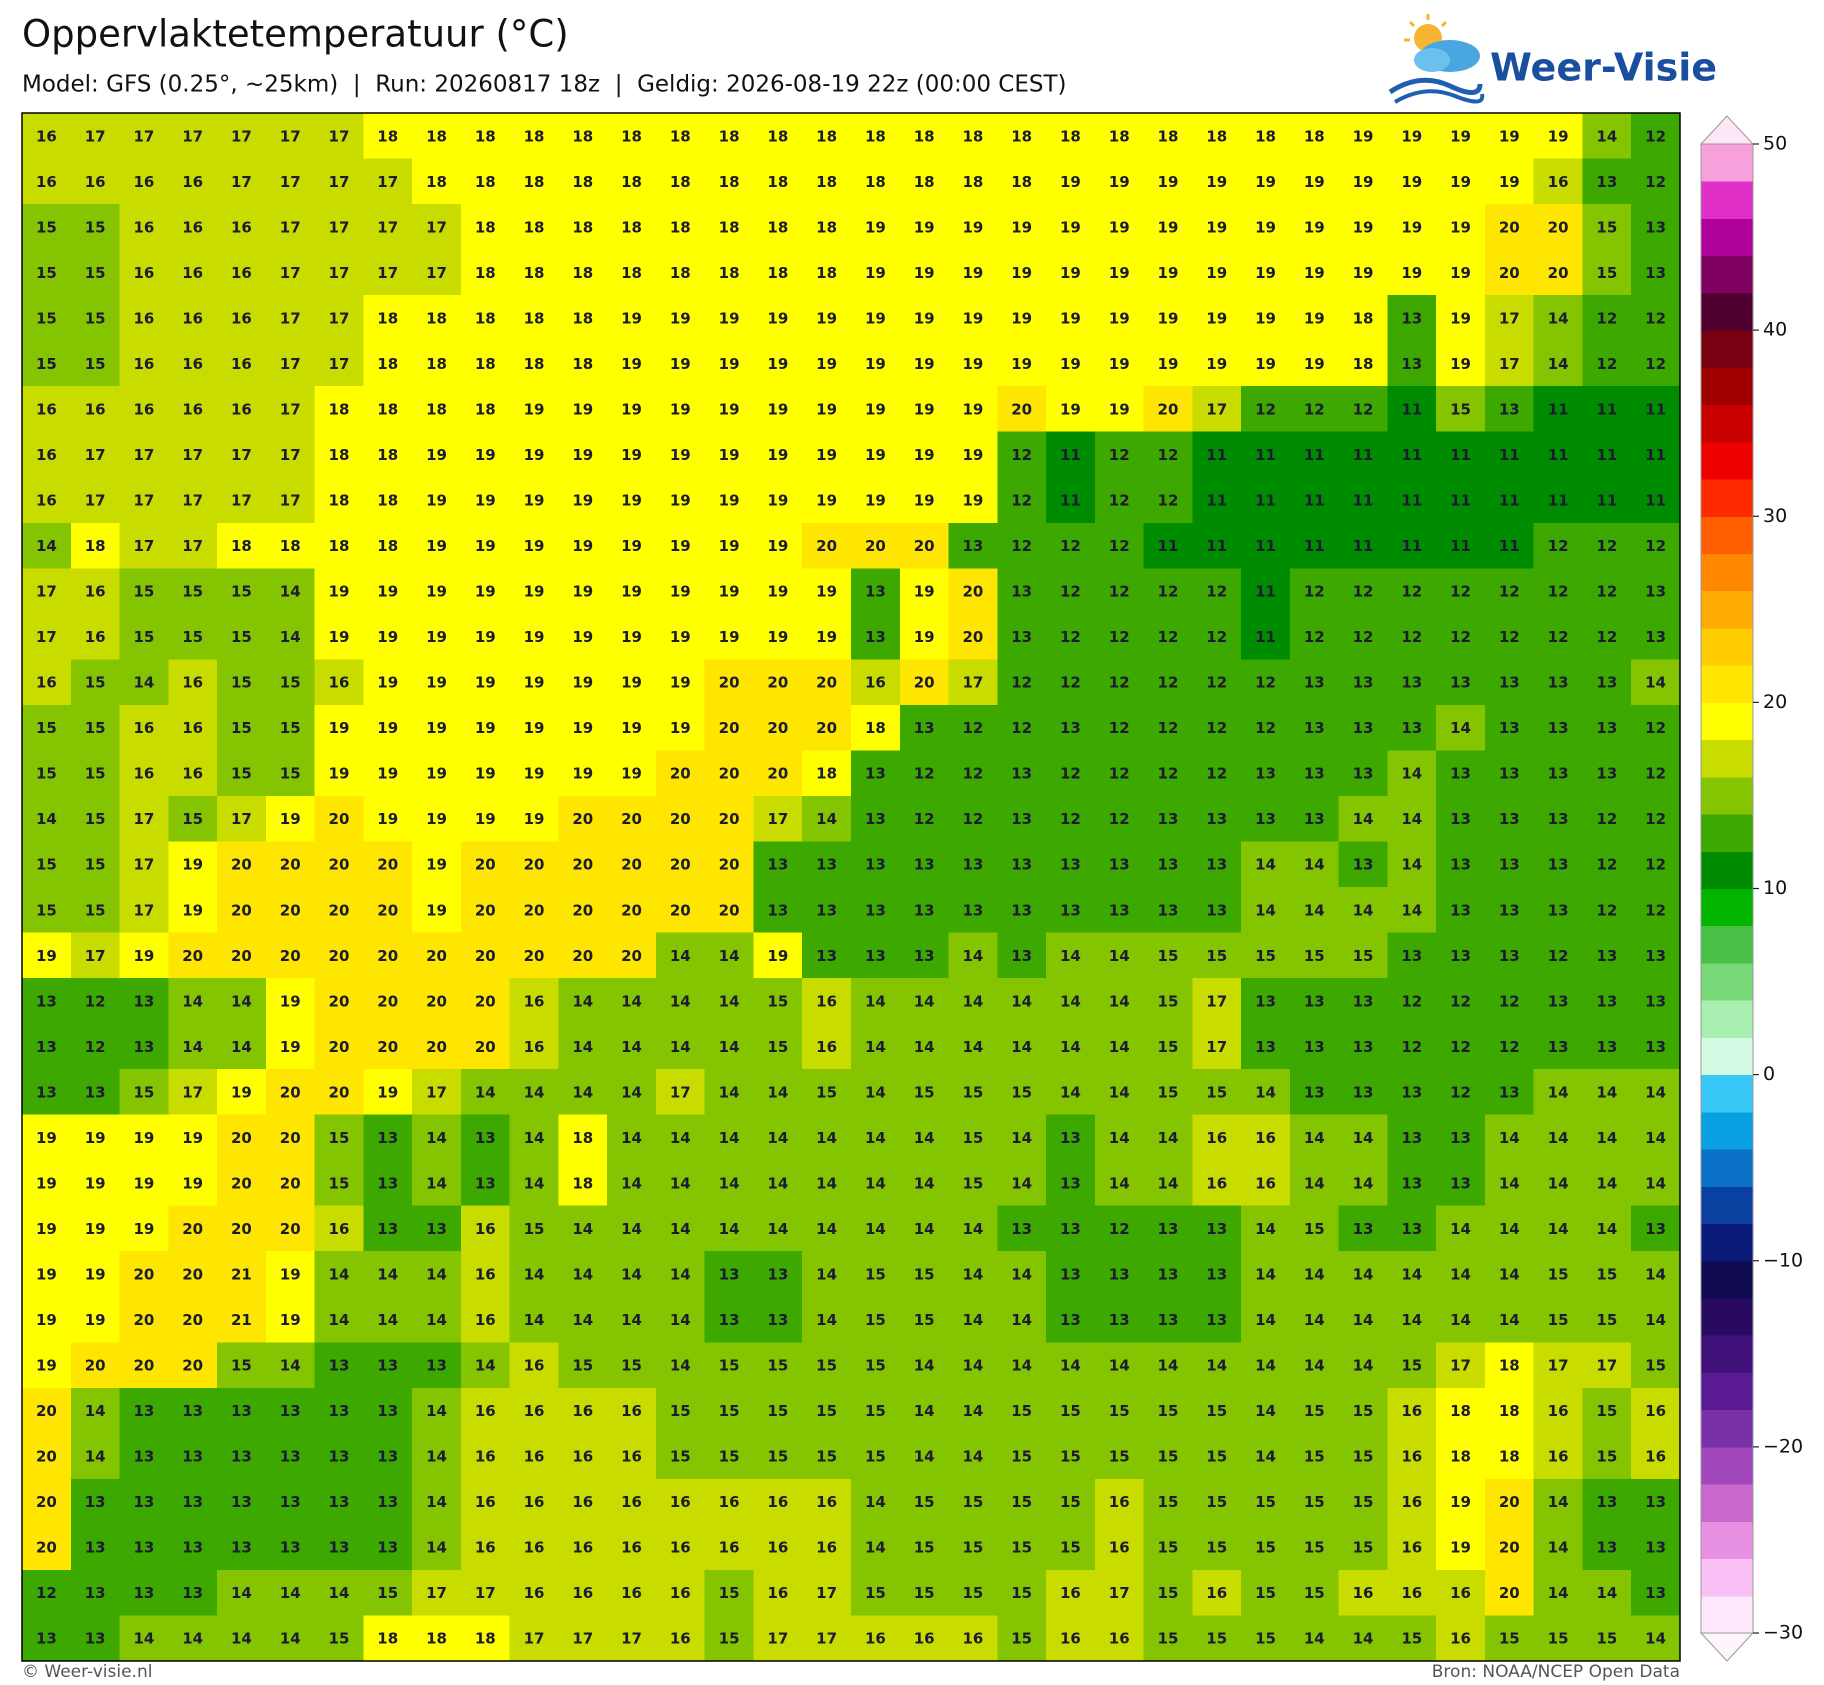  Describe the element at coordinates (972, 637) in the screenshot. I see `cell-value: 20` at that location.